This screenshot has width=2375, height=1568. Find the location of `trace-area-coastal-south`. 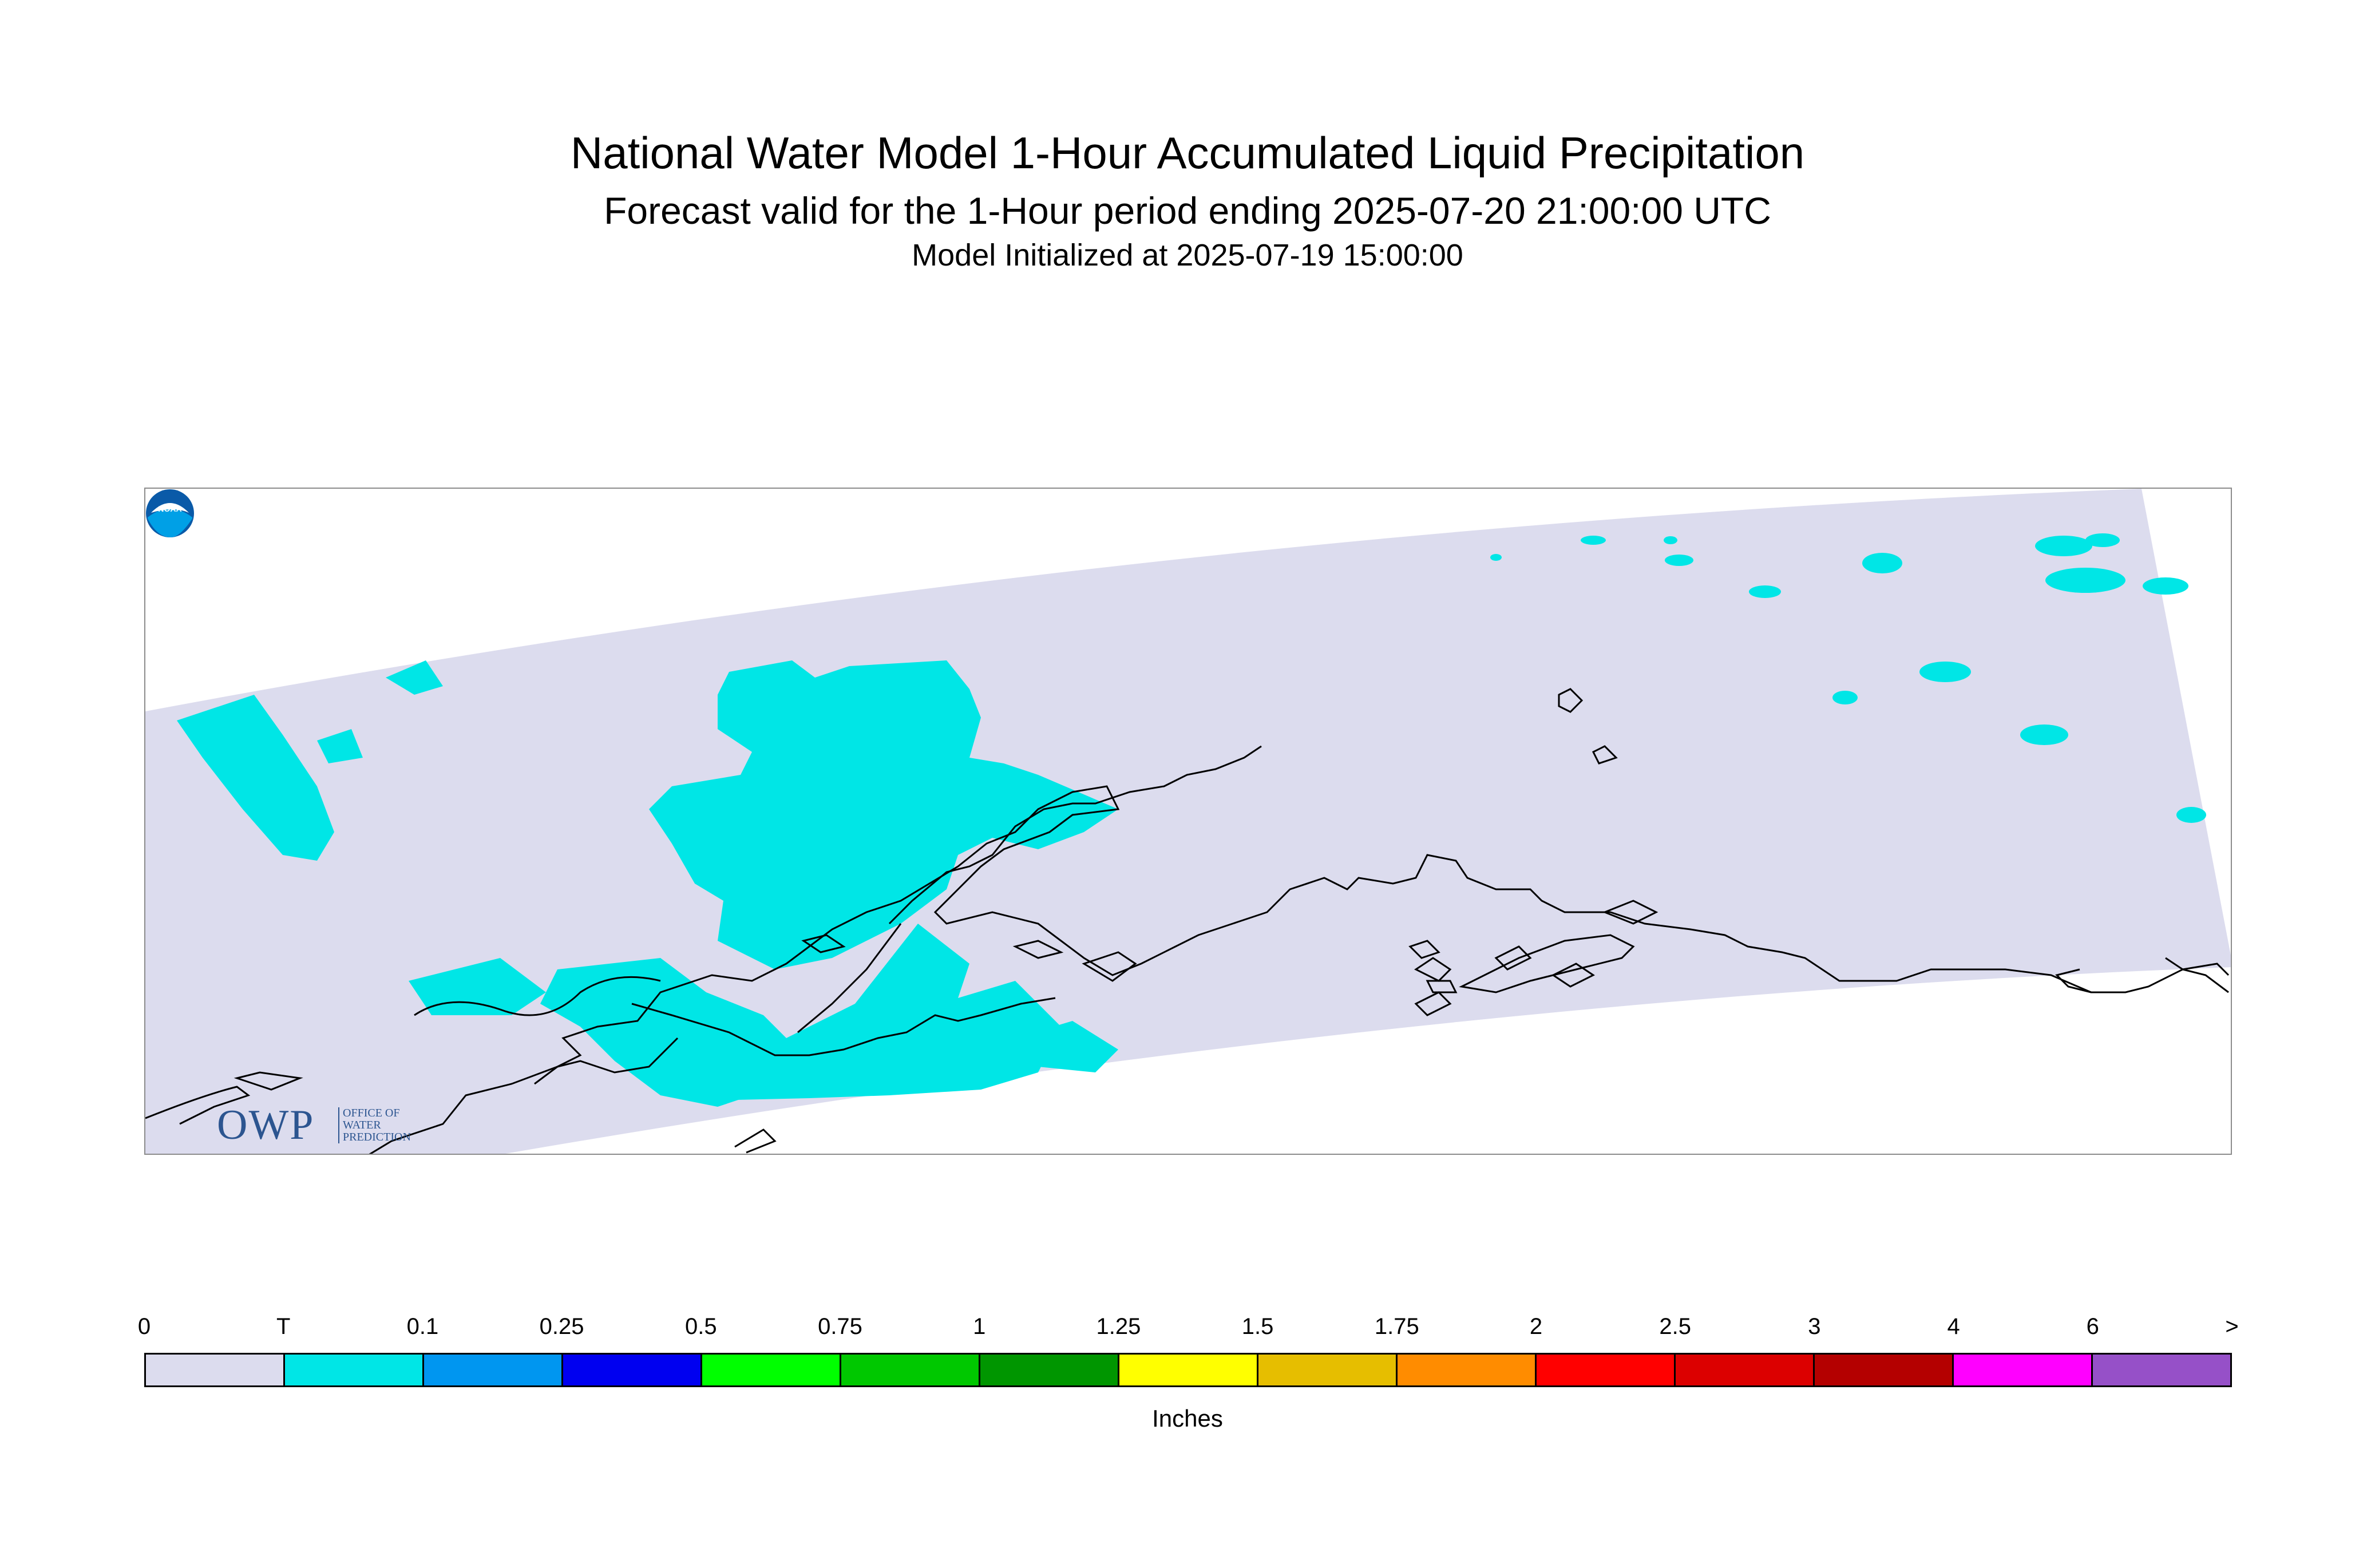

trace-area-coastal-south is located at coordinates (1066, 1046).